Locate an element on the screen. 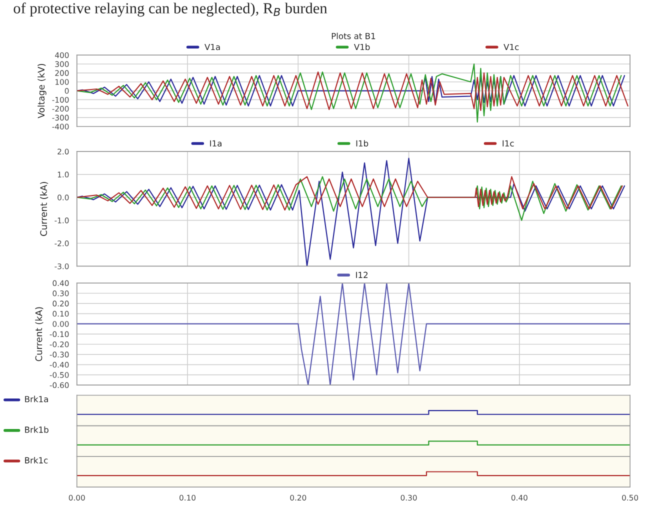 Image resolution: width=657 pixels, height=510 pixels. legend-label: Brk1b is located at coordinates (36, 429).